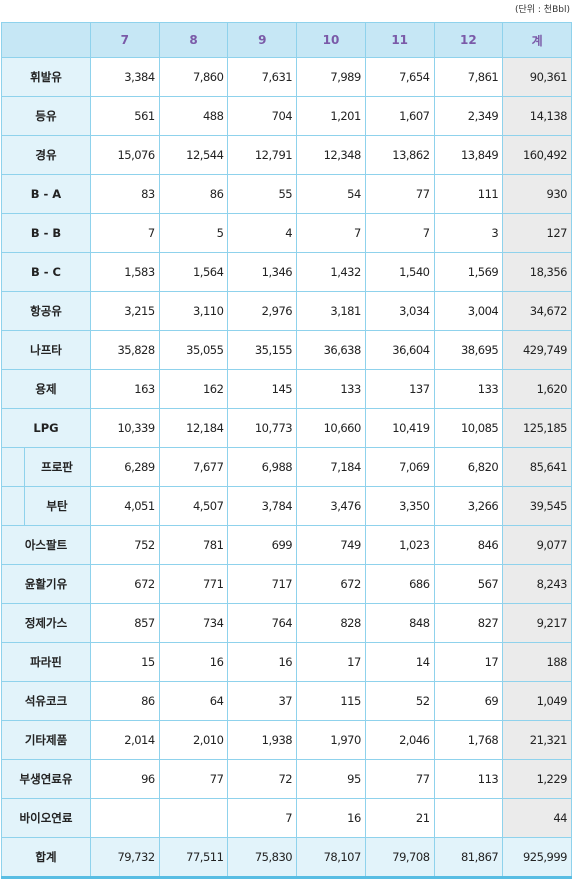 The image size is (578, 881). Describe the element at coordinates (399, 545) in the screenshot. I see `value-cell: 1,023` at that location.